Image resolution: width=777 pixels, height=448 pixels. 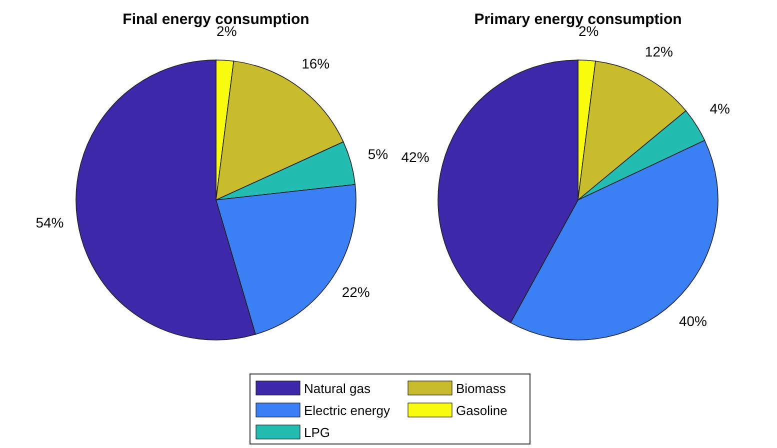 What do you see at coordinates (578, 19) in the screenshot?
I see `chart-title: Primary energy consumption` at bounding box center [578, 19].